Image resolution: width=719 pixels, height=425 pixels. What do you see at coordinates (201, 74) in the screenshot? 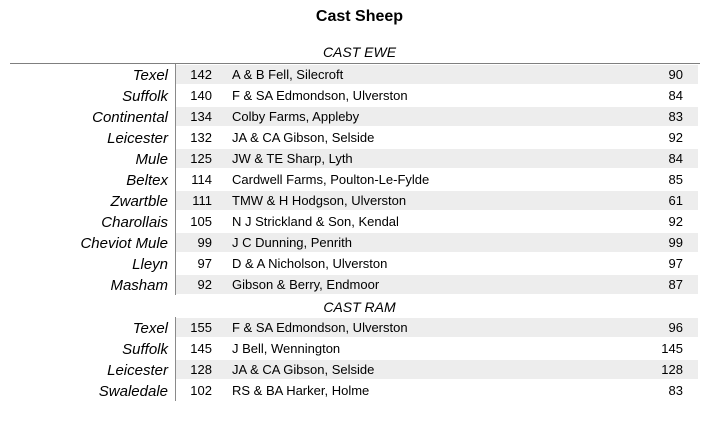
I see `entry-number: 142` at bounding box center [201, 74].